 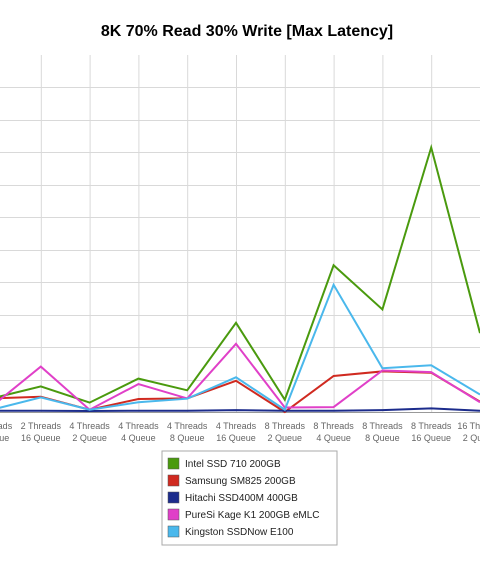 What do you see at coordinates (233, 464) in the screenshot?
I see `legend-label: Intel SSD 710 200GB` at bounding box center [233, 464].